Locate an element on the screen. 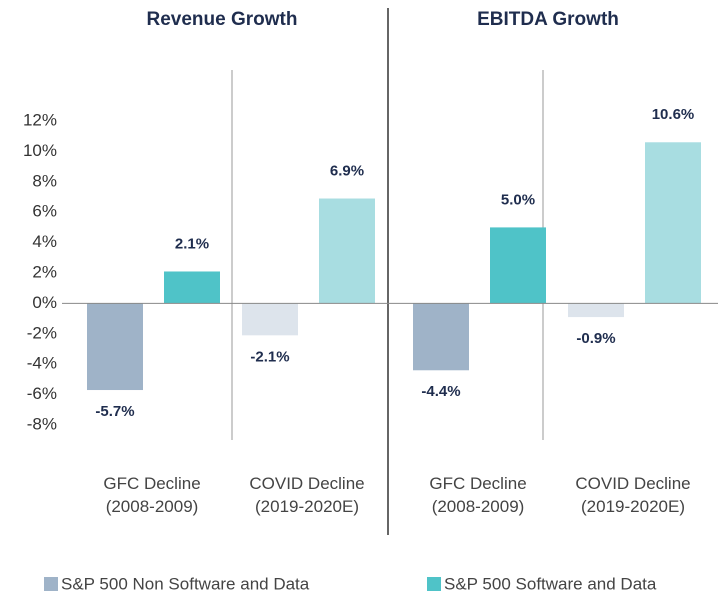  value-label: -0.9% is located at coordinates (595, 338).